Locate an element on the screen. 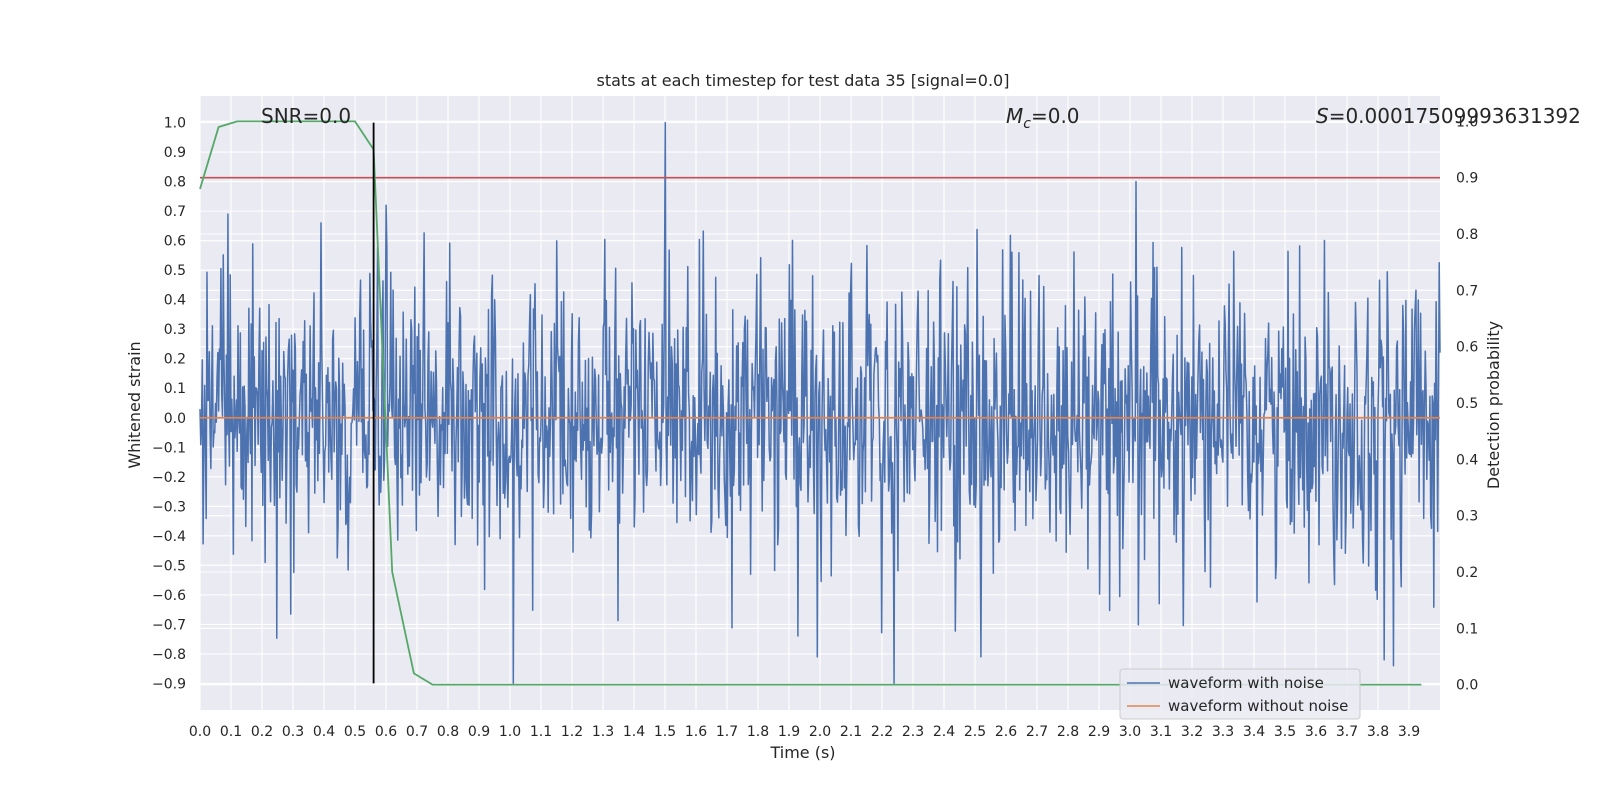  x-tick-label: 1.7 is located at coordinates (727, 732).